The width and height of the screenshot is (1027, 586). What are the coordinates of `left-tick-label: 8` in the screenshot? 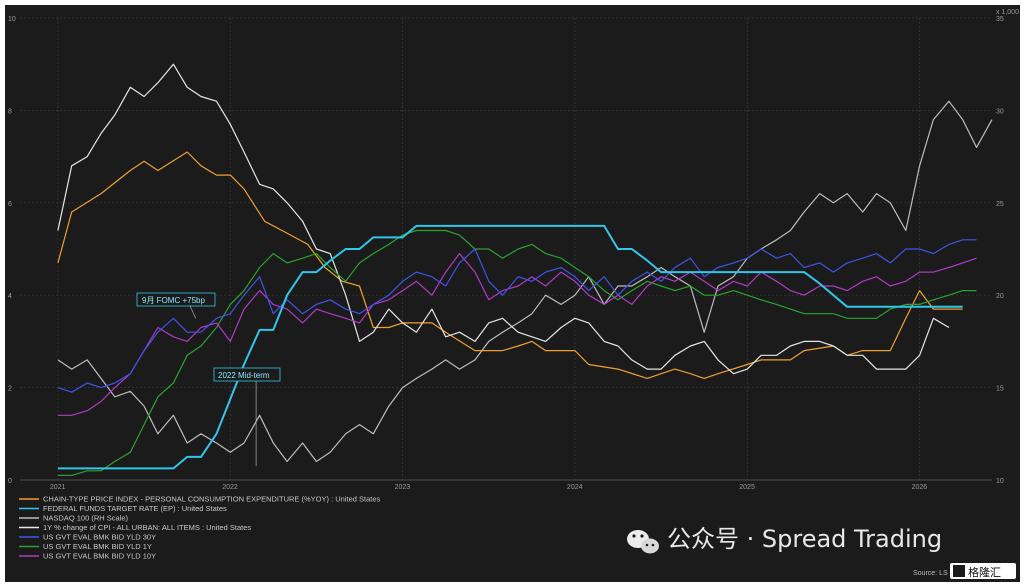 It's located at (10, 111).